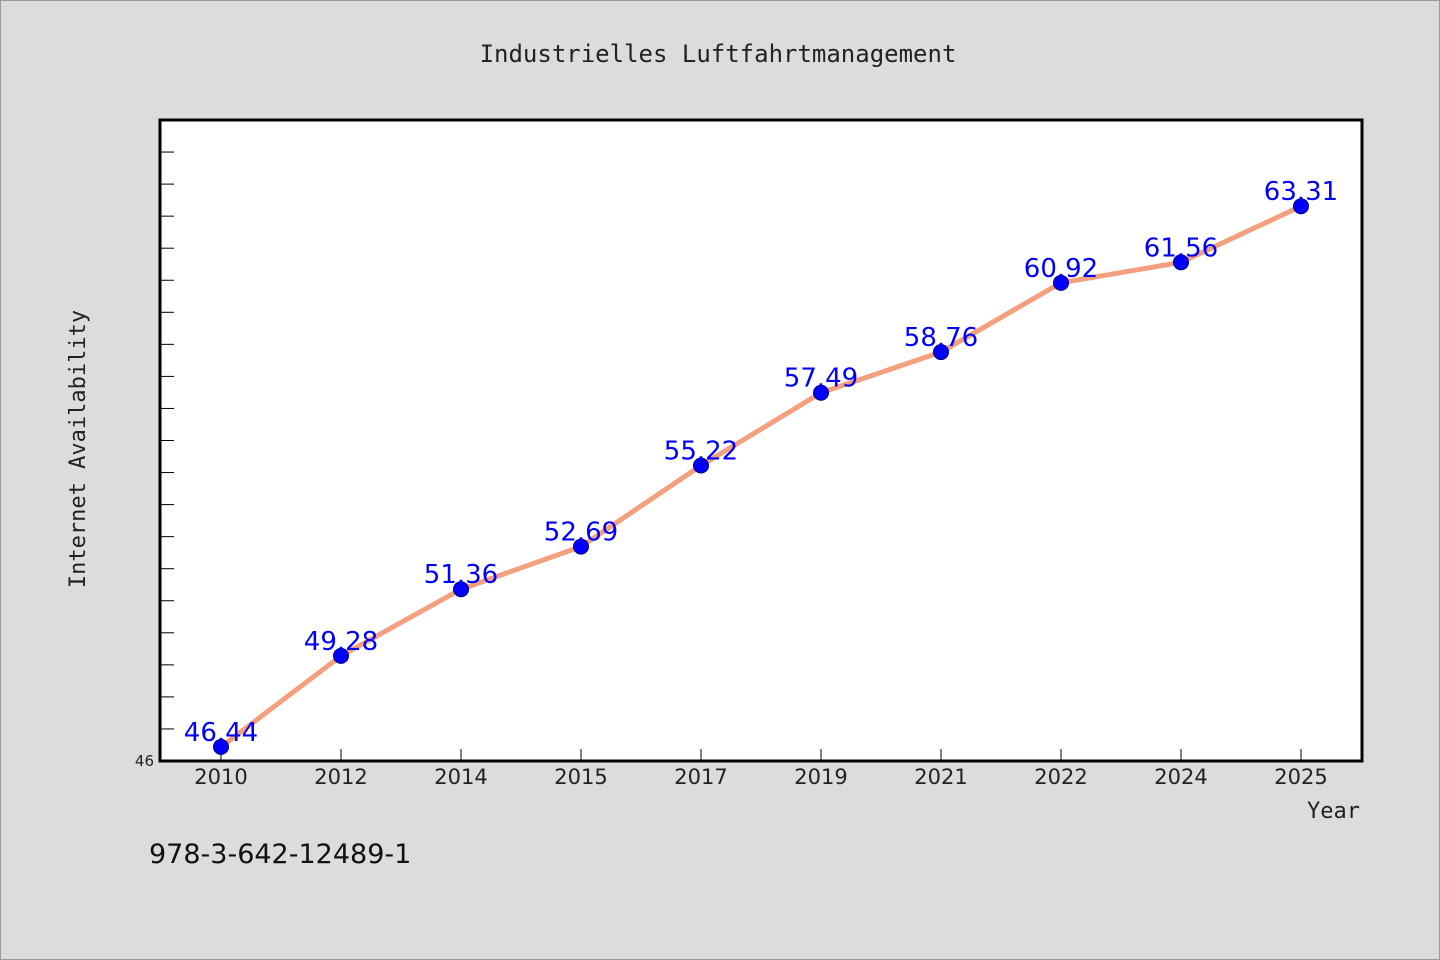 This screenshot has width=1440, height=960. Describe the element at coordinates (580, 777) in the screenshot. I see `x-tick-label: 2015` at that location.